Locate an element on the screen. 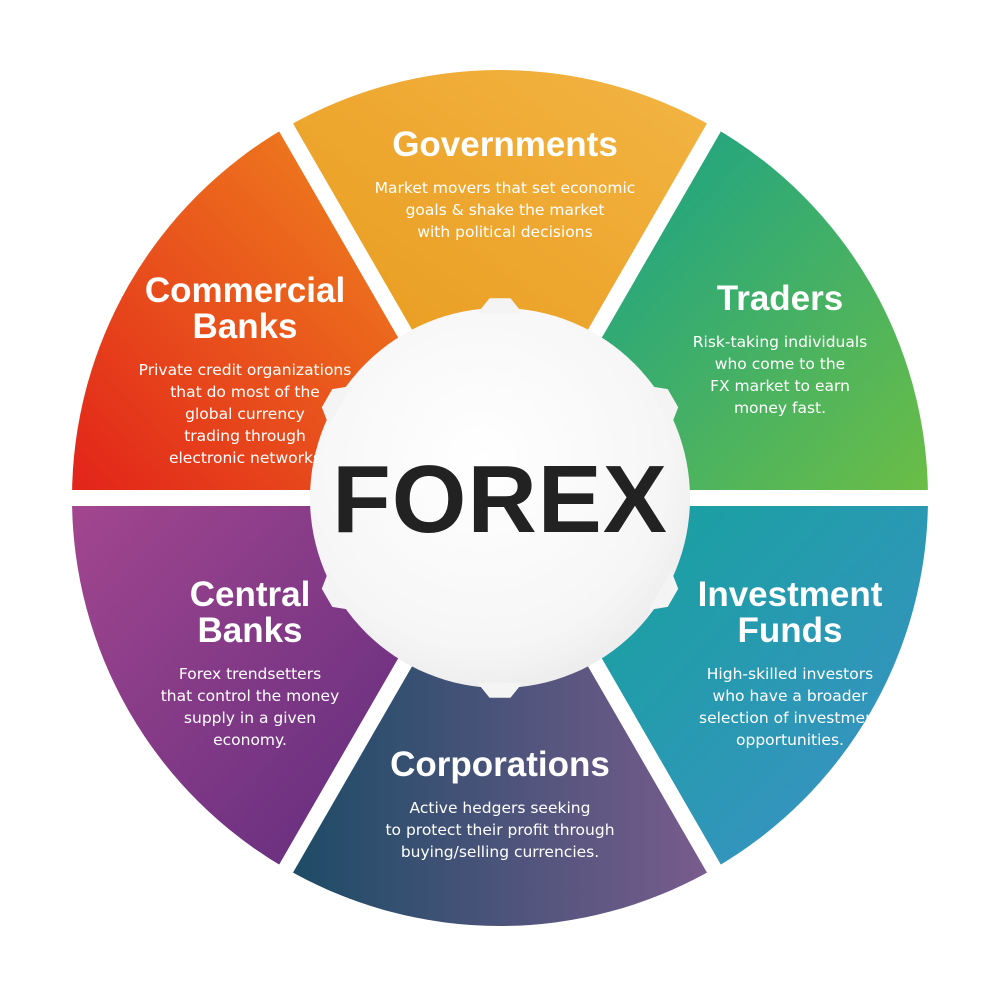  segment-shape-corporations is located at coordinates (500, 776).